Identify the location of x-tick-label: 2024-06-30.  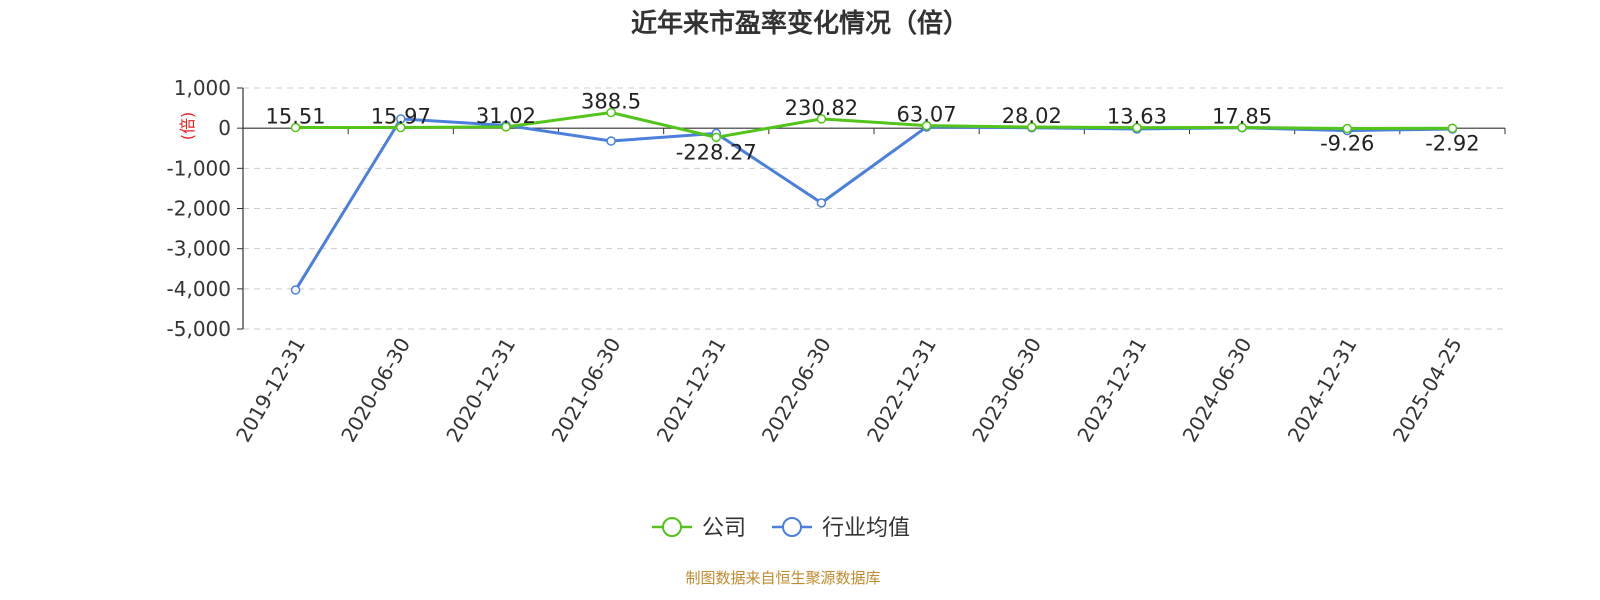
(1217, 390).